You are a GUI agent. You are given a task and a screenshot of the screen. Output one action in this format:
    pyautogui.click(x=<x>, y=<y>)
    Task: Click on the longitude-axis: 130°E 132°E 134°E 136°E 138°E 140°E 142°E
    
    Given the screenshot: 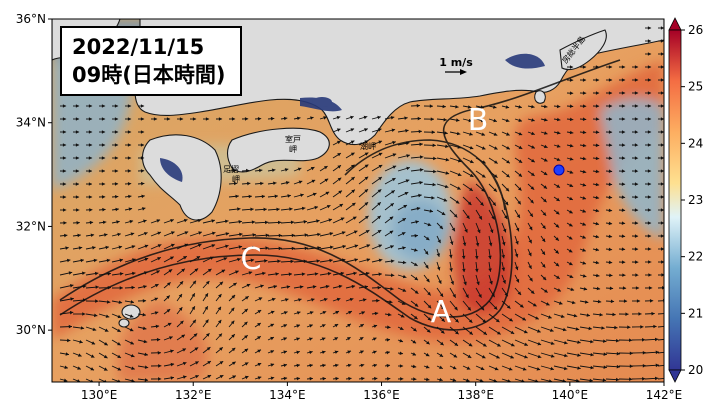 What is the action you would take?
    pyautogui.click(x=381, y=392)
    